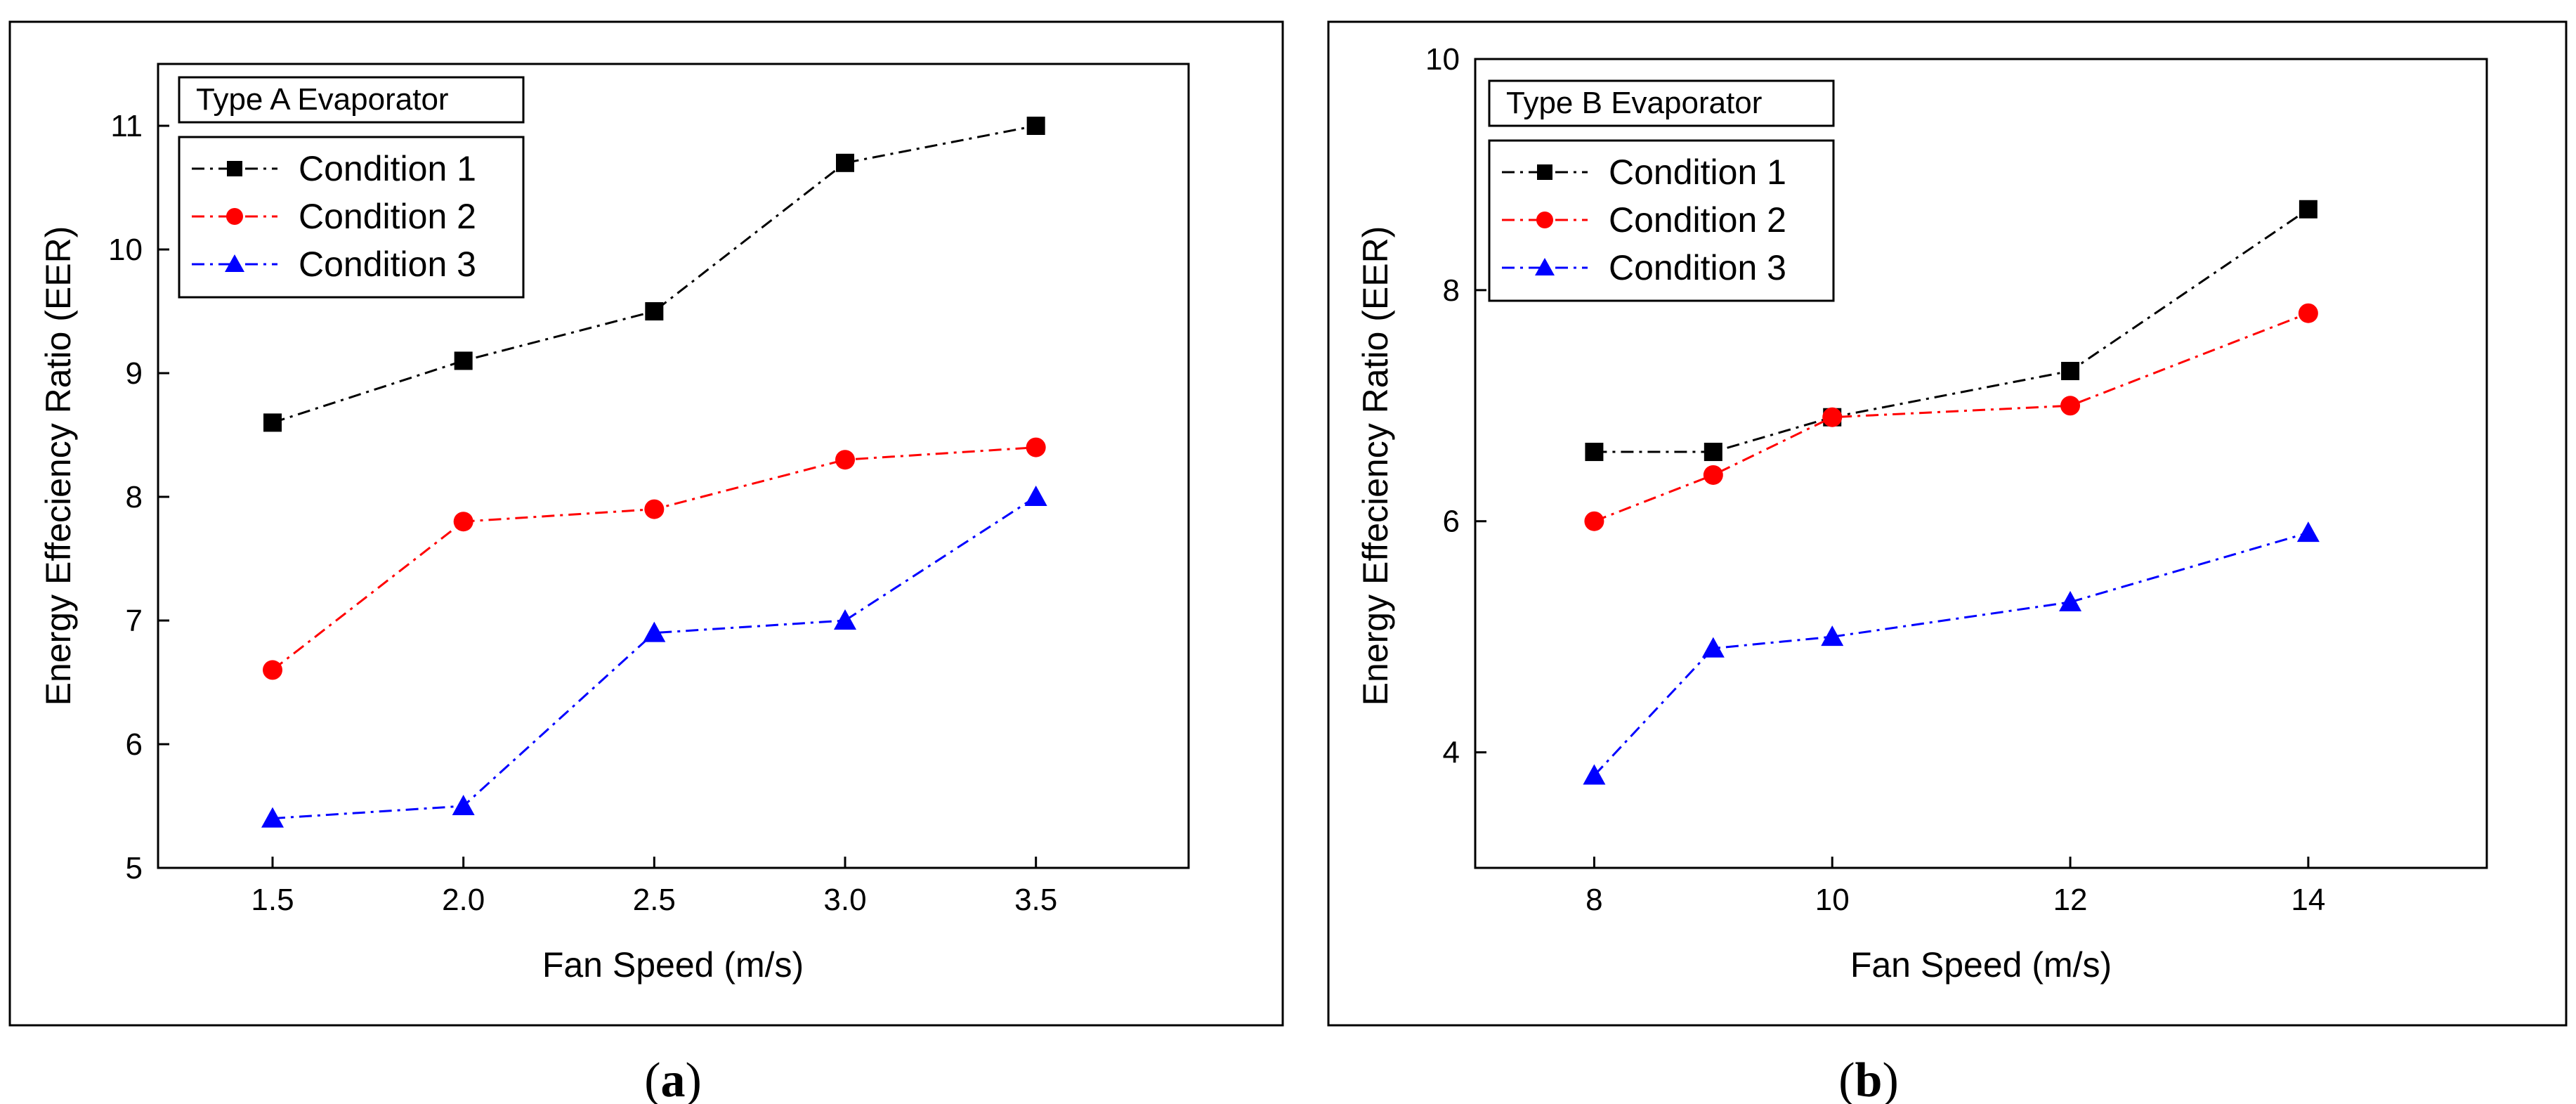 This screenshot has height=1104, width=2576. I want to click on panel-b-legend-title: Type B Evaporator, so click(1634, 103).